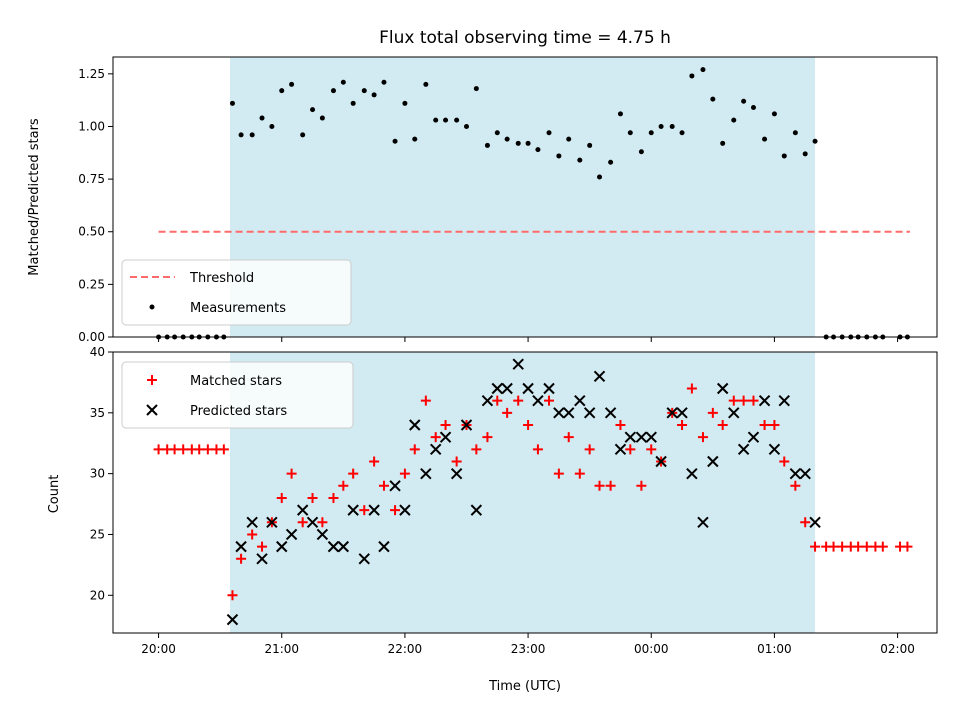 This screenshot has height=724, width=960. Describe the element at coordinates (158, 649) in the screenshot. I see `x-tick-label: 20:00` at that location.